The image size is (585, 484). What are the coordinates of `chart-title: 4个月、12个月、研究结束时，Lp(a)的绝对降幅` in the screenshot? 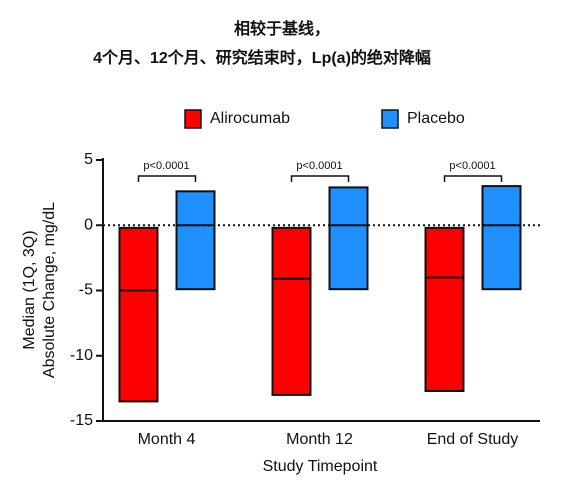 It's located at (262, 57).